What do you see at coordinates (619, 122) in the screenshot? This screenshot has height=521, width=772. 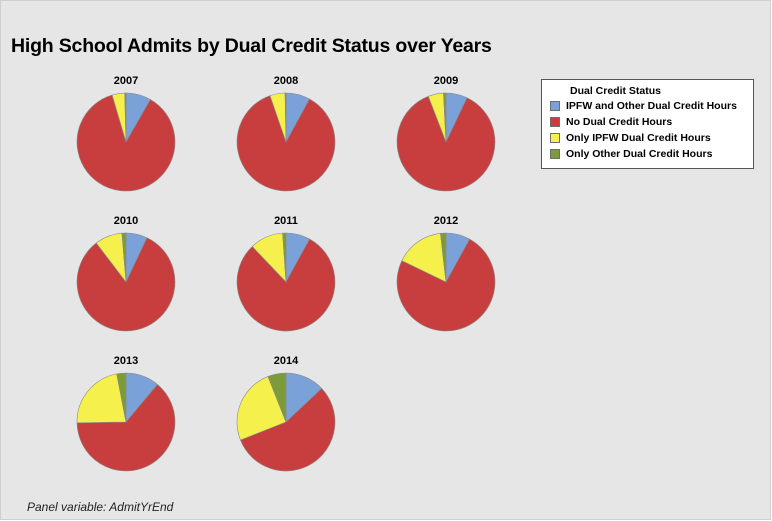 I see `legend-label: No Dual Credit Hours` at bounding box center [619, 122].